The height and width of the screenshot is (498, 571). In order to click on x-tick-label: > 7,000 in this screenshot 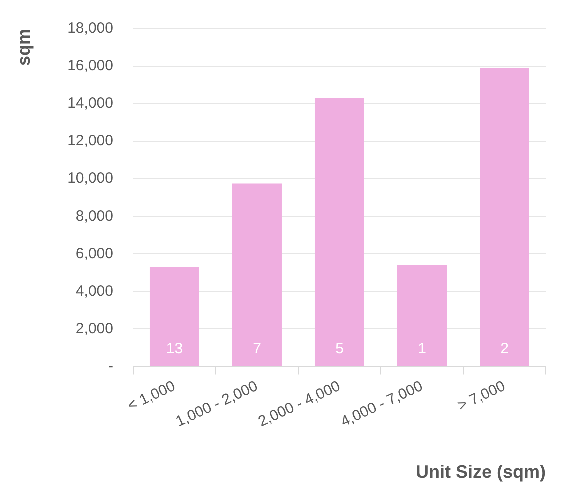, I will do `click(481, 396)`.